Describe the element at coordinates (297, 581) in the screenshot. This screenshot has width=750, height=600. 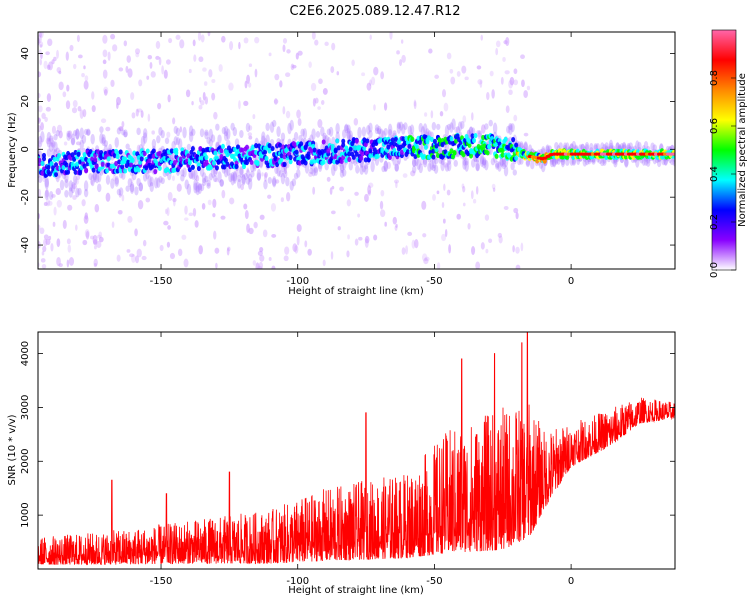
I see `x-tick-label: -100` at that location.